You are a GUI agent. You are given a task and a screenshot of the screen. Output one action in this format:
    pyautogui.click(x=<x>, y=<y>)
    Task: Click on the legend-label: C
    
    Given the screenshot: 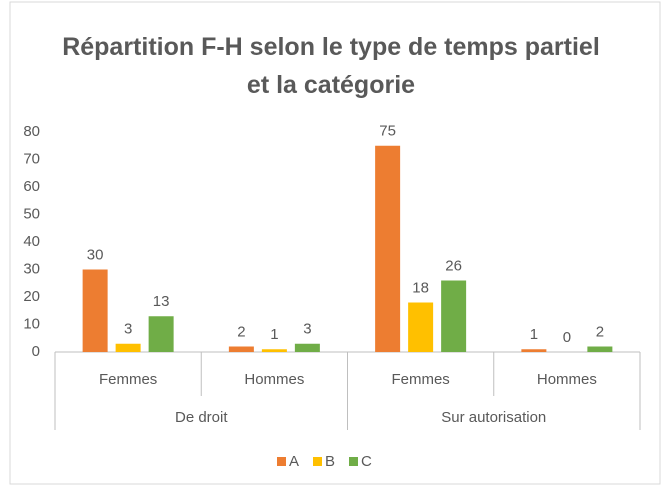 What is the action you would take?
    pyautogui.click(x=366, y=461)
    